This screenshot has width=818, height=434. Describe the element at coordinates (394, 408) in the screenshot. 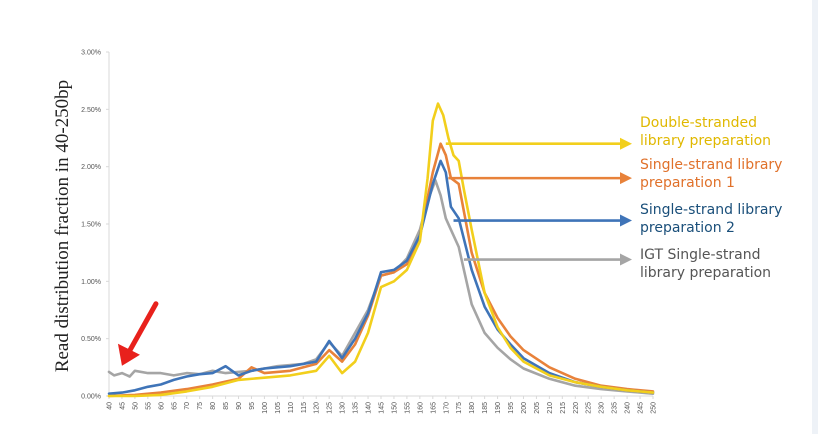

I see `x-tick-label: 150` at that location.